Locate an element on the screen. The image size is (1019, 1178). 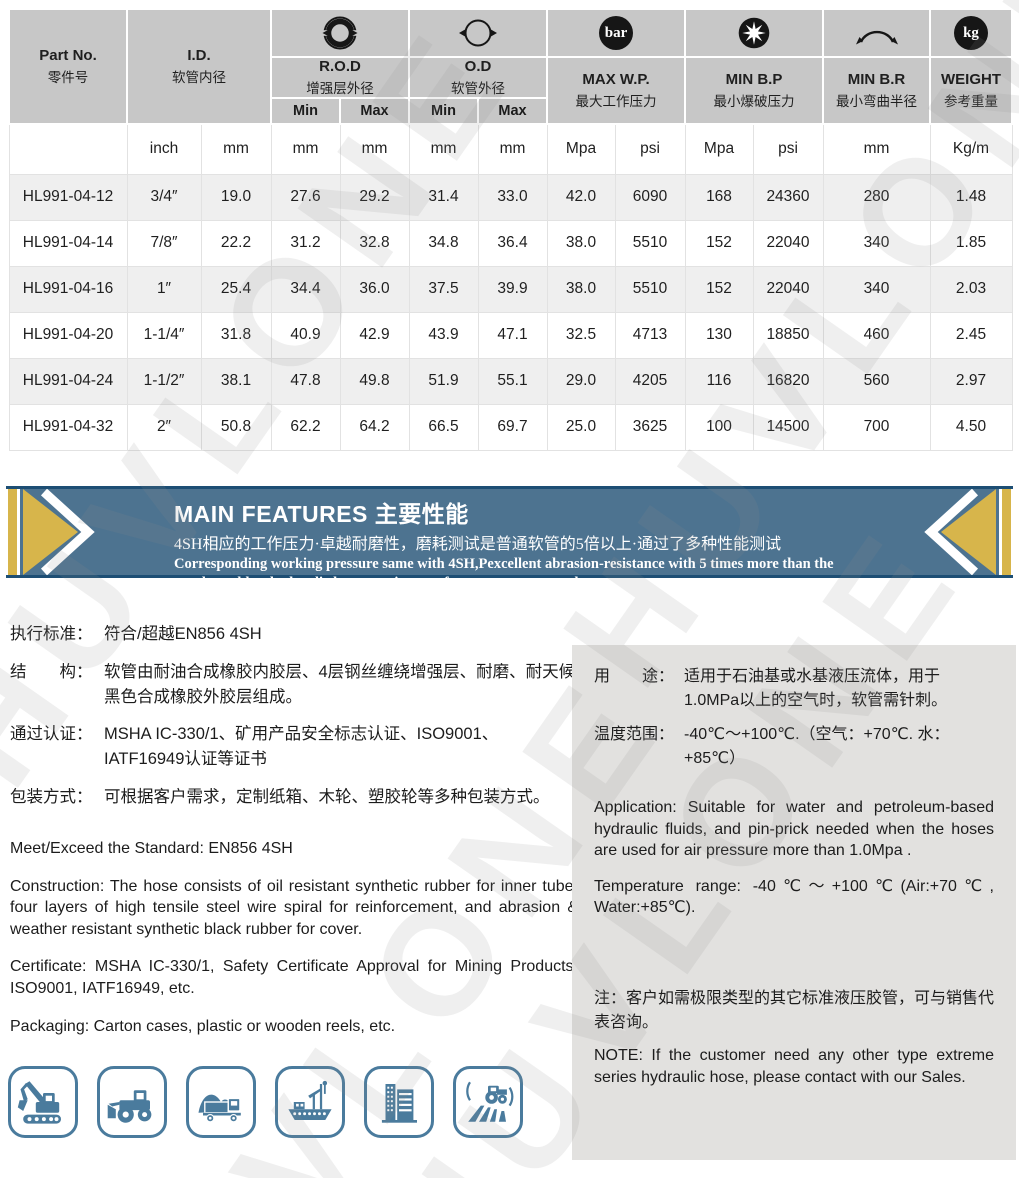
table-cell: 22.2 is located at coordinates (236, 243).